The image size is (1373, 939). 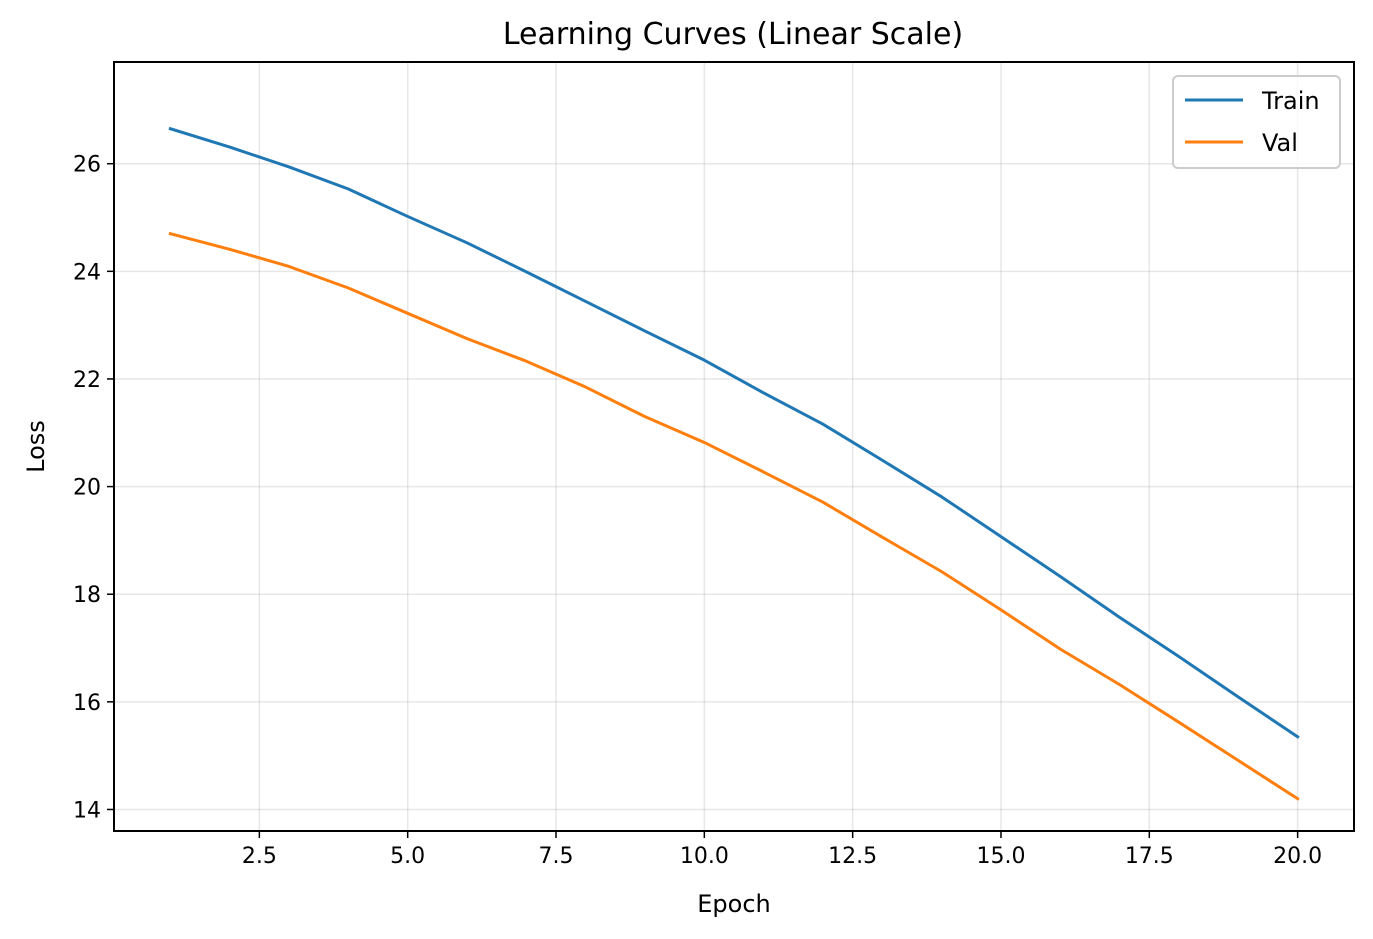 I want to click on x-tick-label: 5.0, so click(x=407, y=856).